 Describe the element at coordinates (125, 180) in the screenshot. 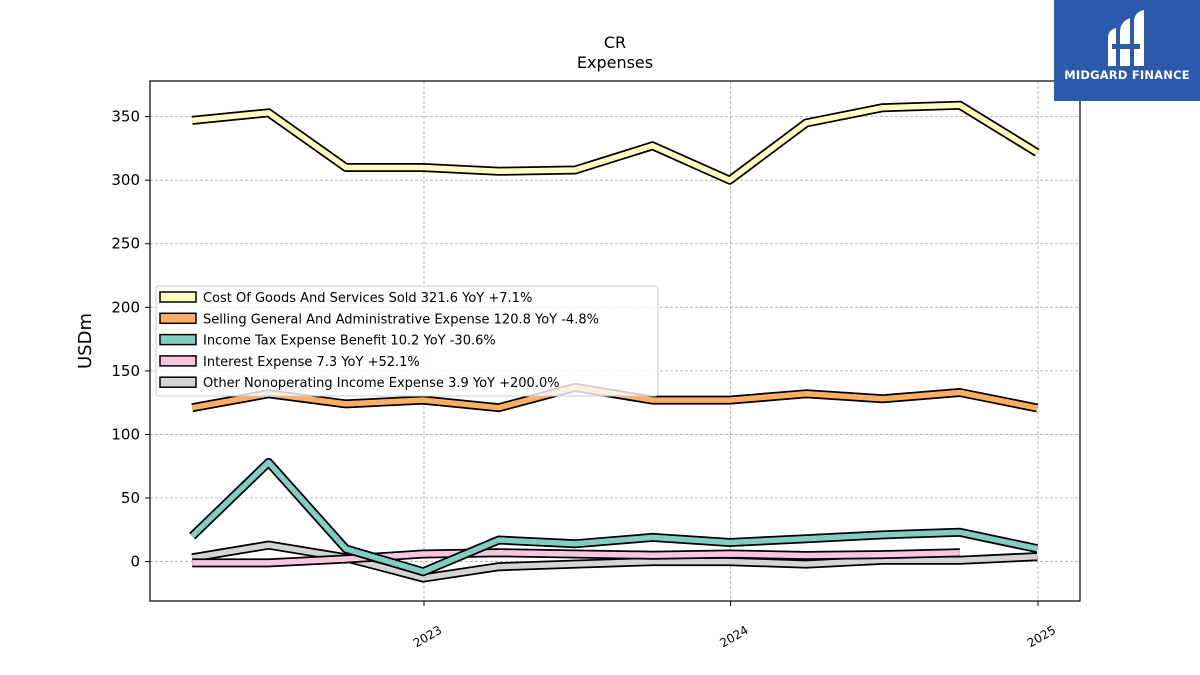

I see `y-tick-label: 300` at that location.